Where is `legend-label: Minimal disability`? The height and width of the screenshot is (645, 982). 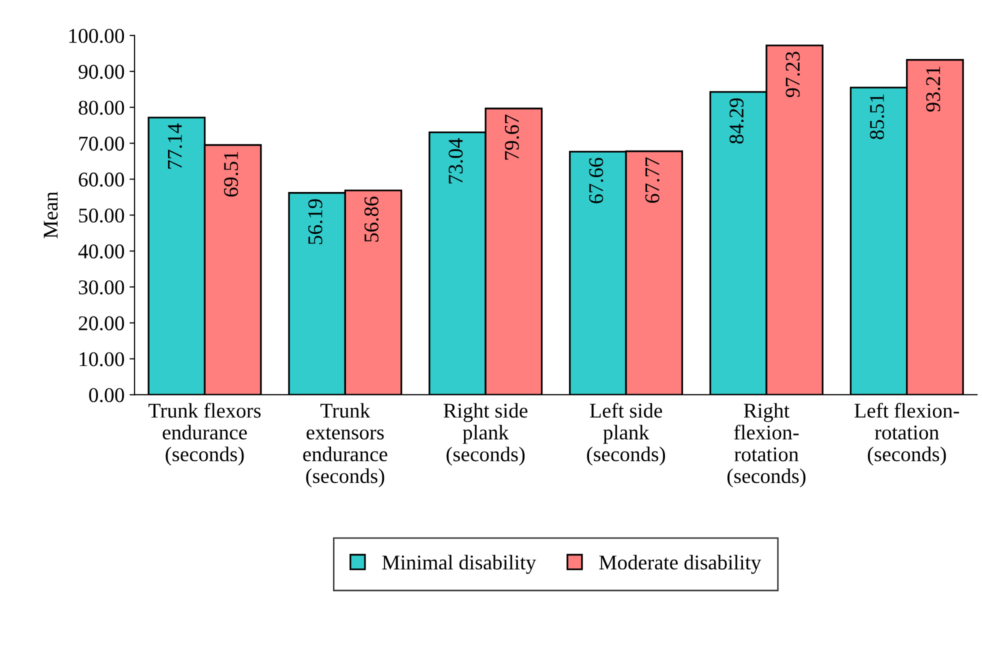 legend-label: Minimal disability is located at coordinates (459, 564).